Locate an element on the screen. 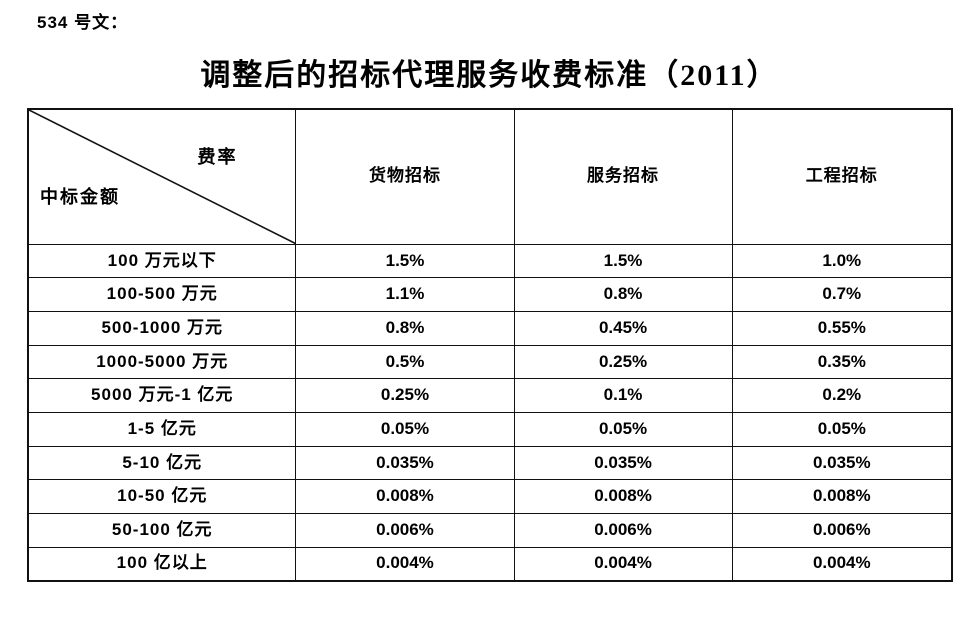 The height and width of the screenshot is (629, 979). column-header-service: 服务招标 is located at coordinates (623, 176).